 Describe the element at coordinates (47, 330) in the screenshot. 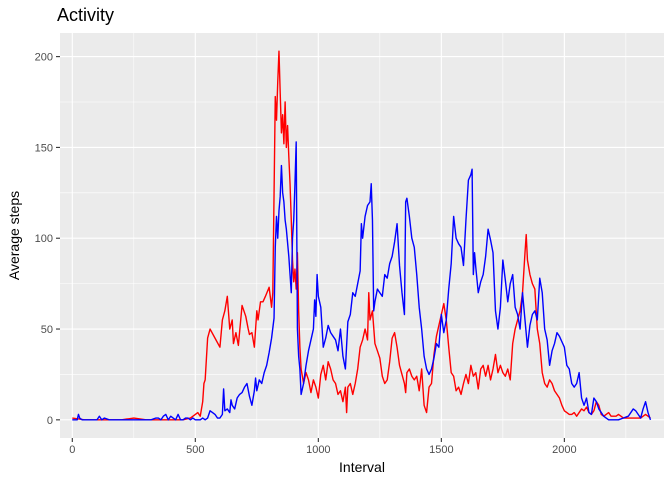

I see `y-tick-label: 50` at that location.